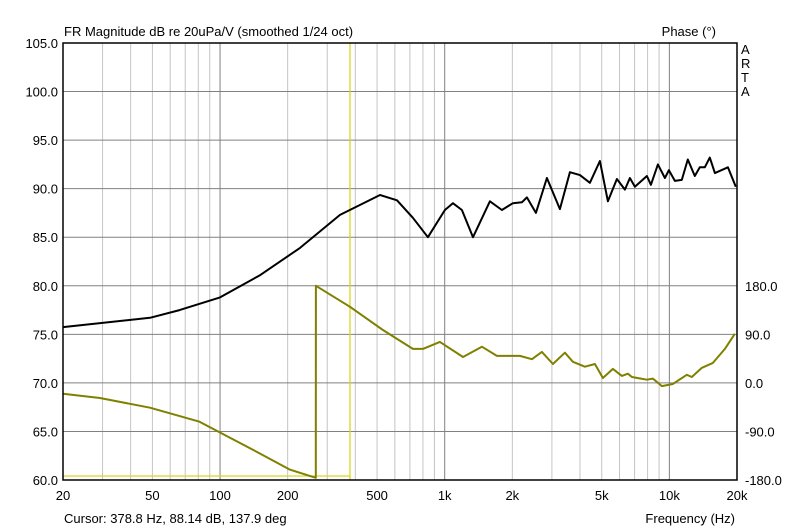  Describe the element at coordinates (45, 431) in the screenshot. I see `y-tick-label: 65.0` at that location.